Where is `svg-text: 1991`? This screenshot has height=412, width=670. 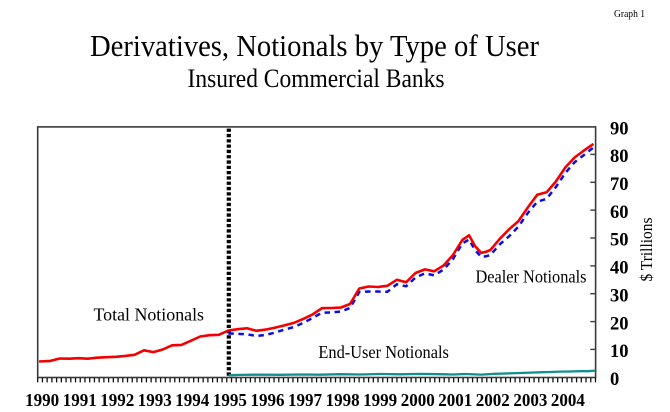
svg-text: 1991 is located at coordinates (80, 400).